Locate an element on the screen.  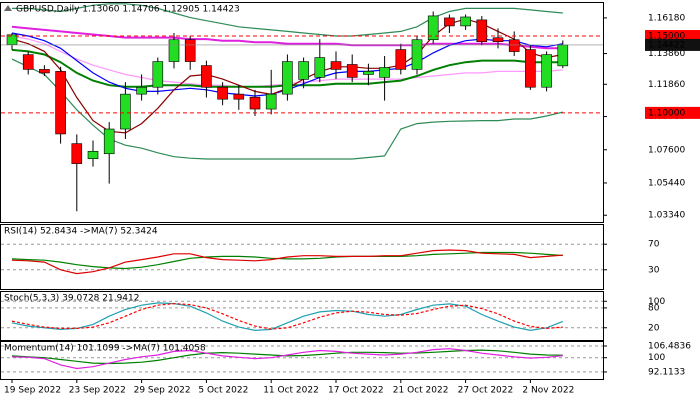
price-level-label: 1.10000 is located at coordinates (666, 113).